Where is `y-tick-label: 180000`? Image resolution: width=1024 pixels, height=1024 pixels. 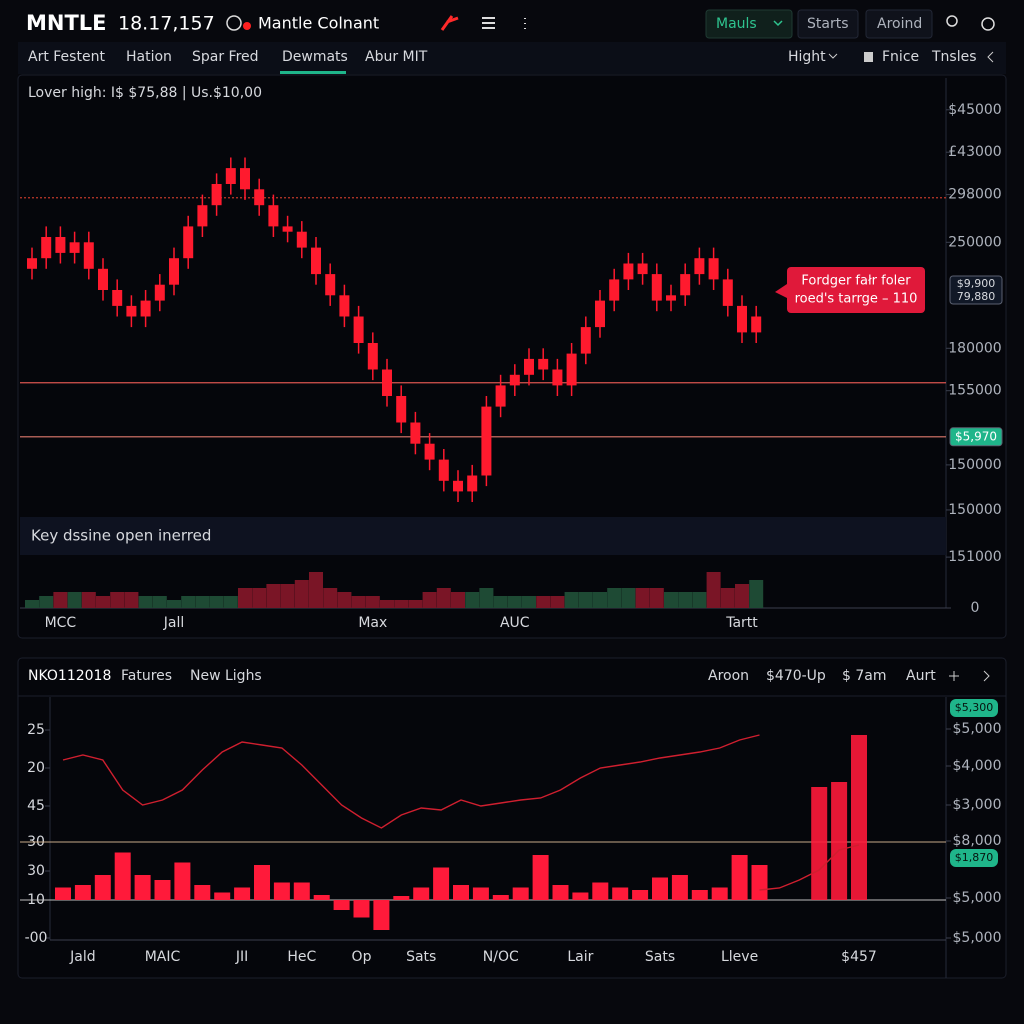
y-tick-label: 180000 is located at coordinates (974, 348).